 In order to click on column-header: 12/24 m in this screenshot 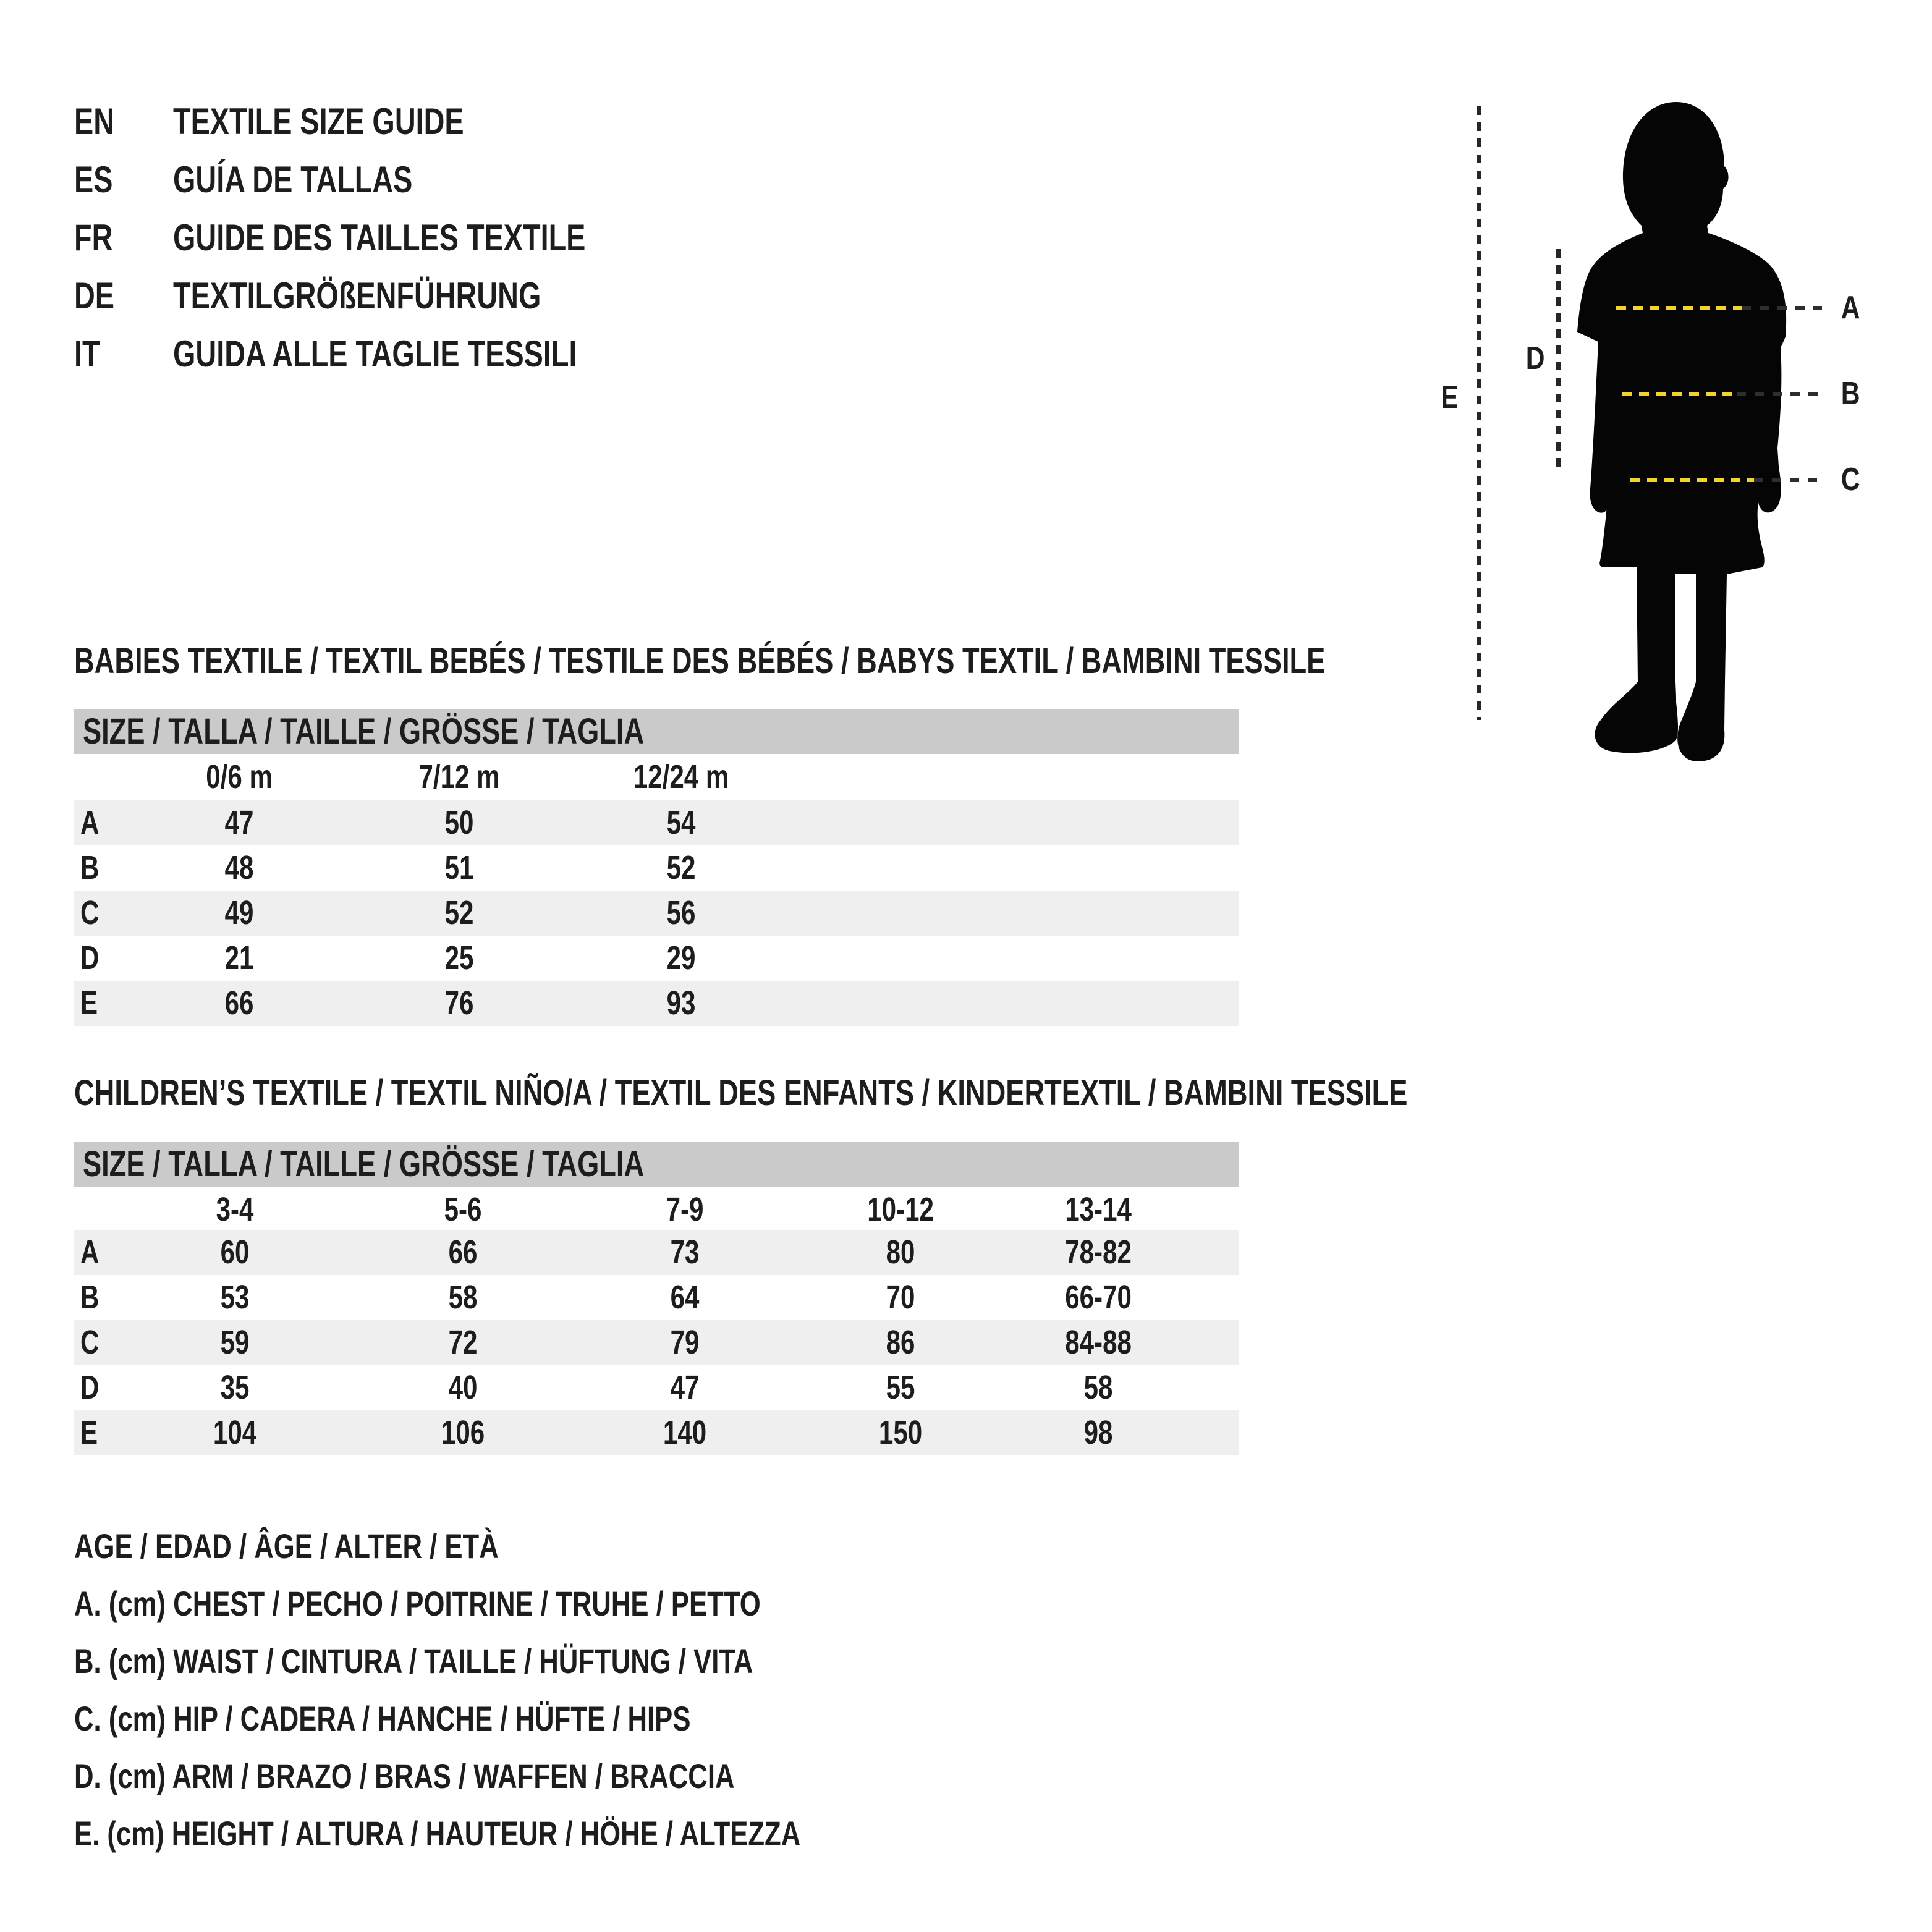, I will do `click(681, 776)`.